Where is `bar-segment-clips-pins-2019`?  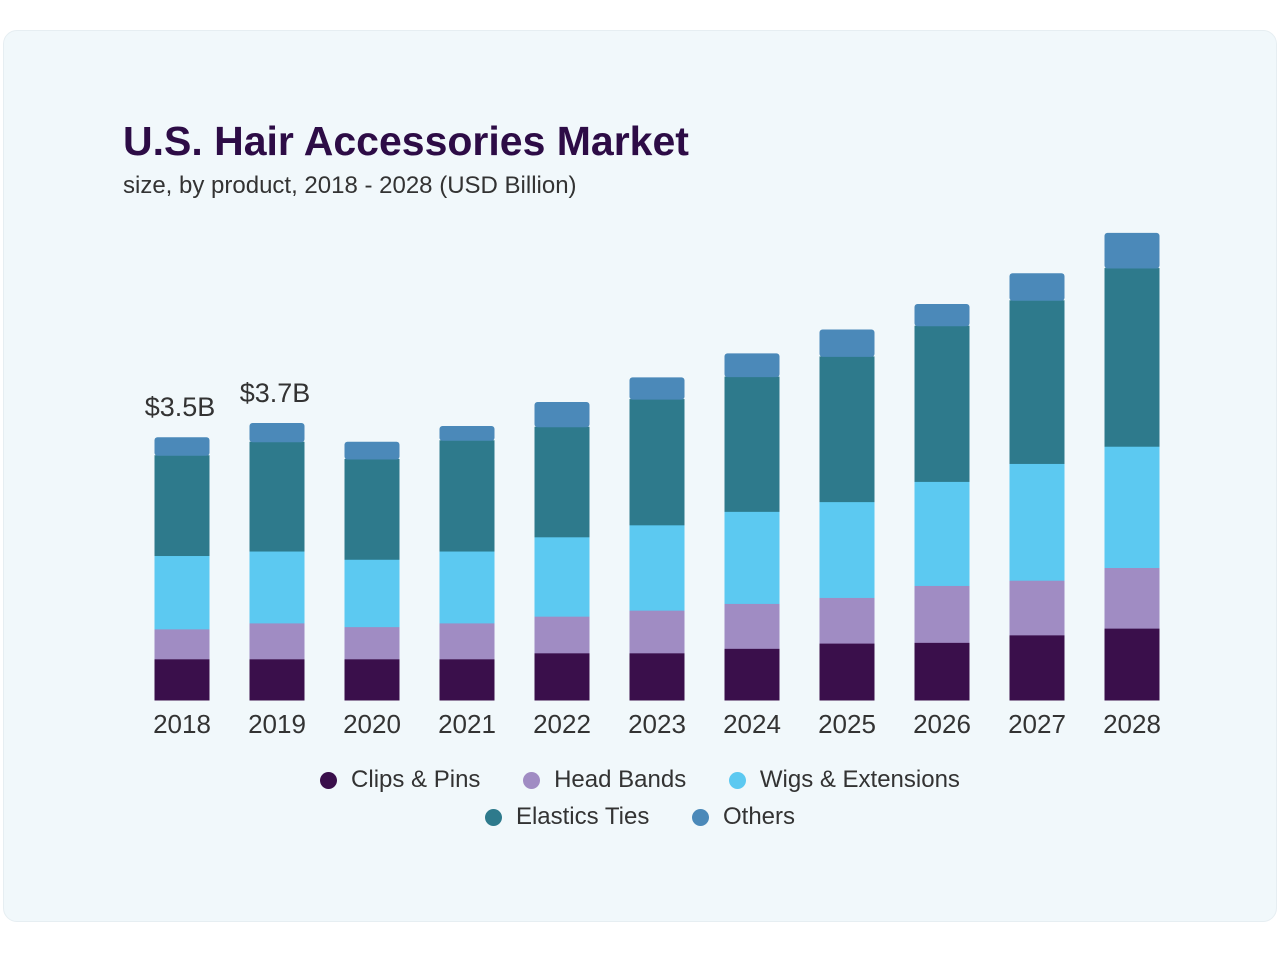
bar-segment-clips-pins-2019 is located at coordinates (277, 679).